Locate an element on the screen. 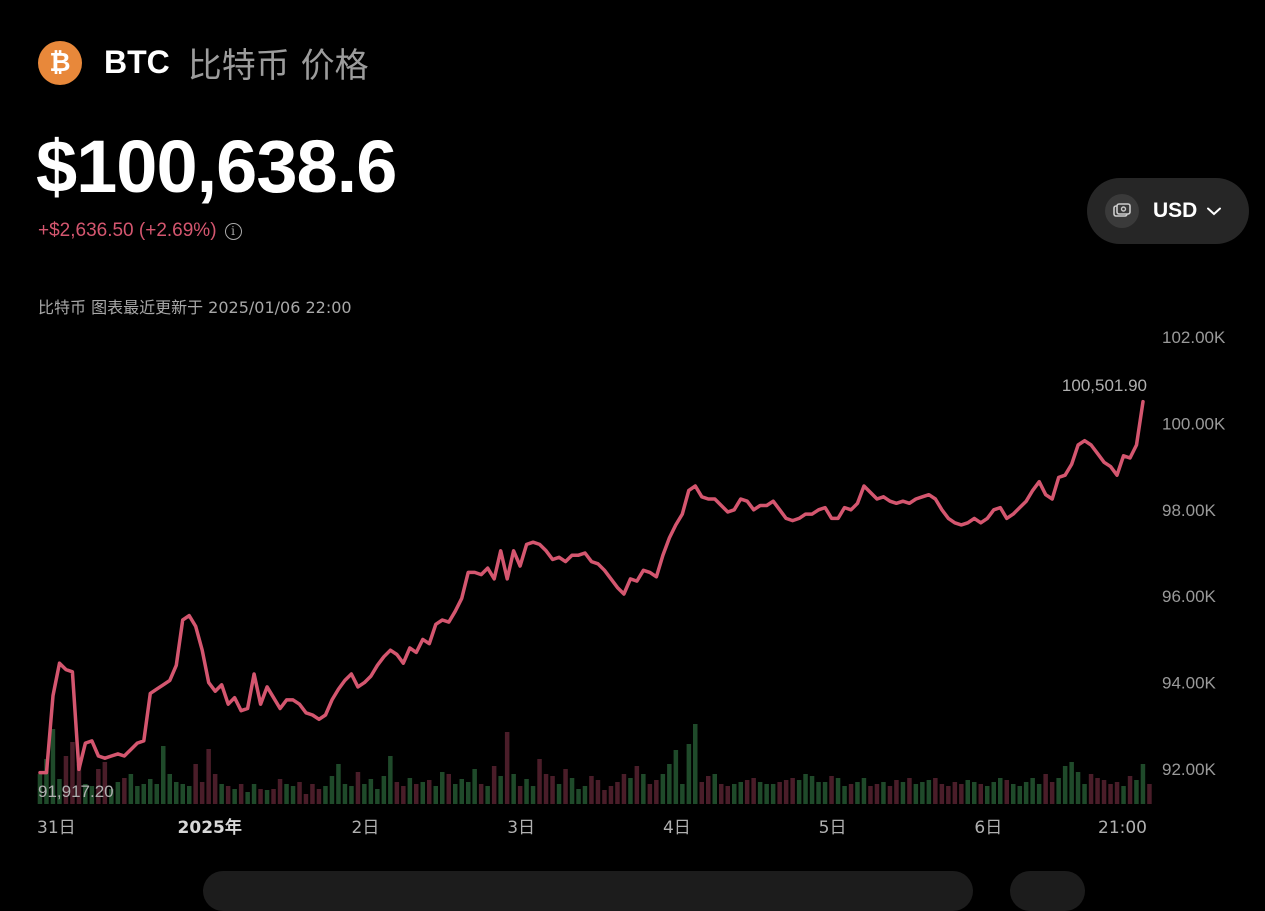  y-tick-label: 96.00K is located at coordinates (1189, 596).